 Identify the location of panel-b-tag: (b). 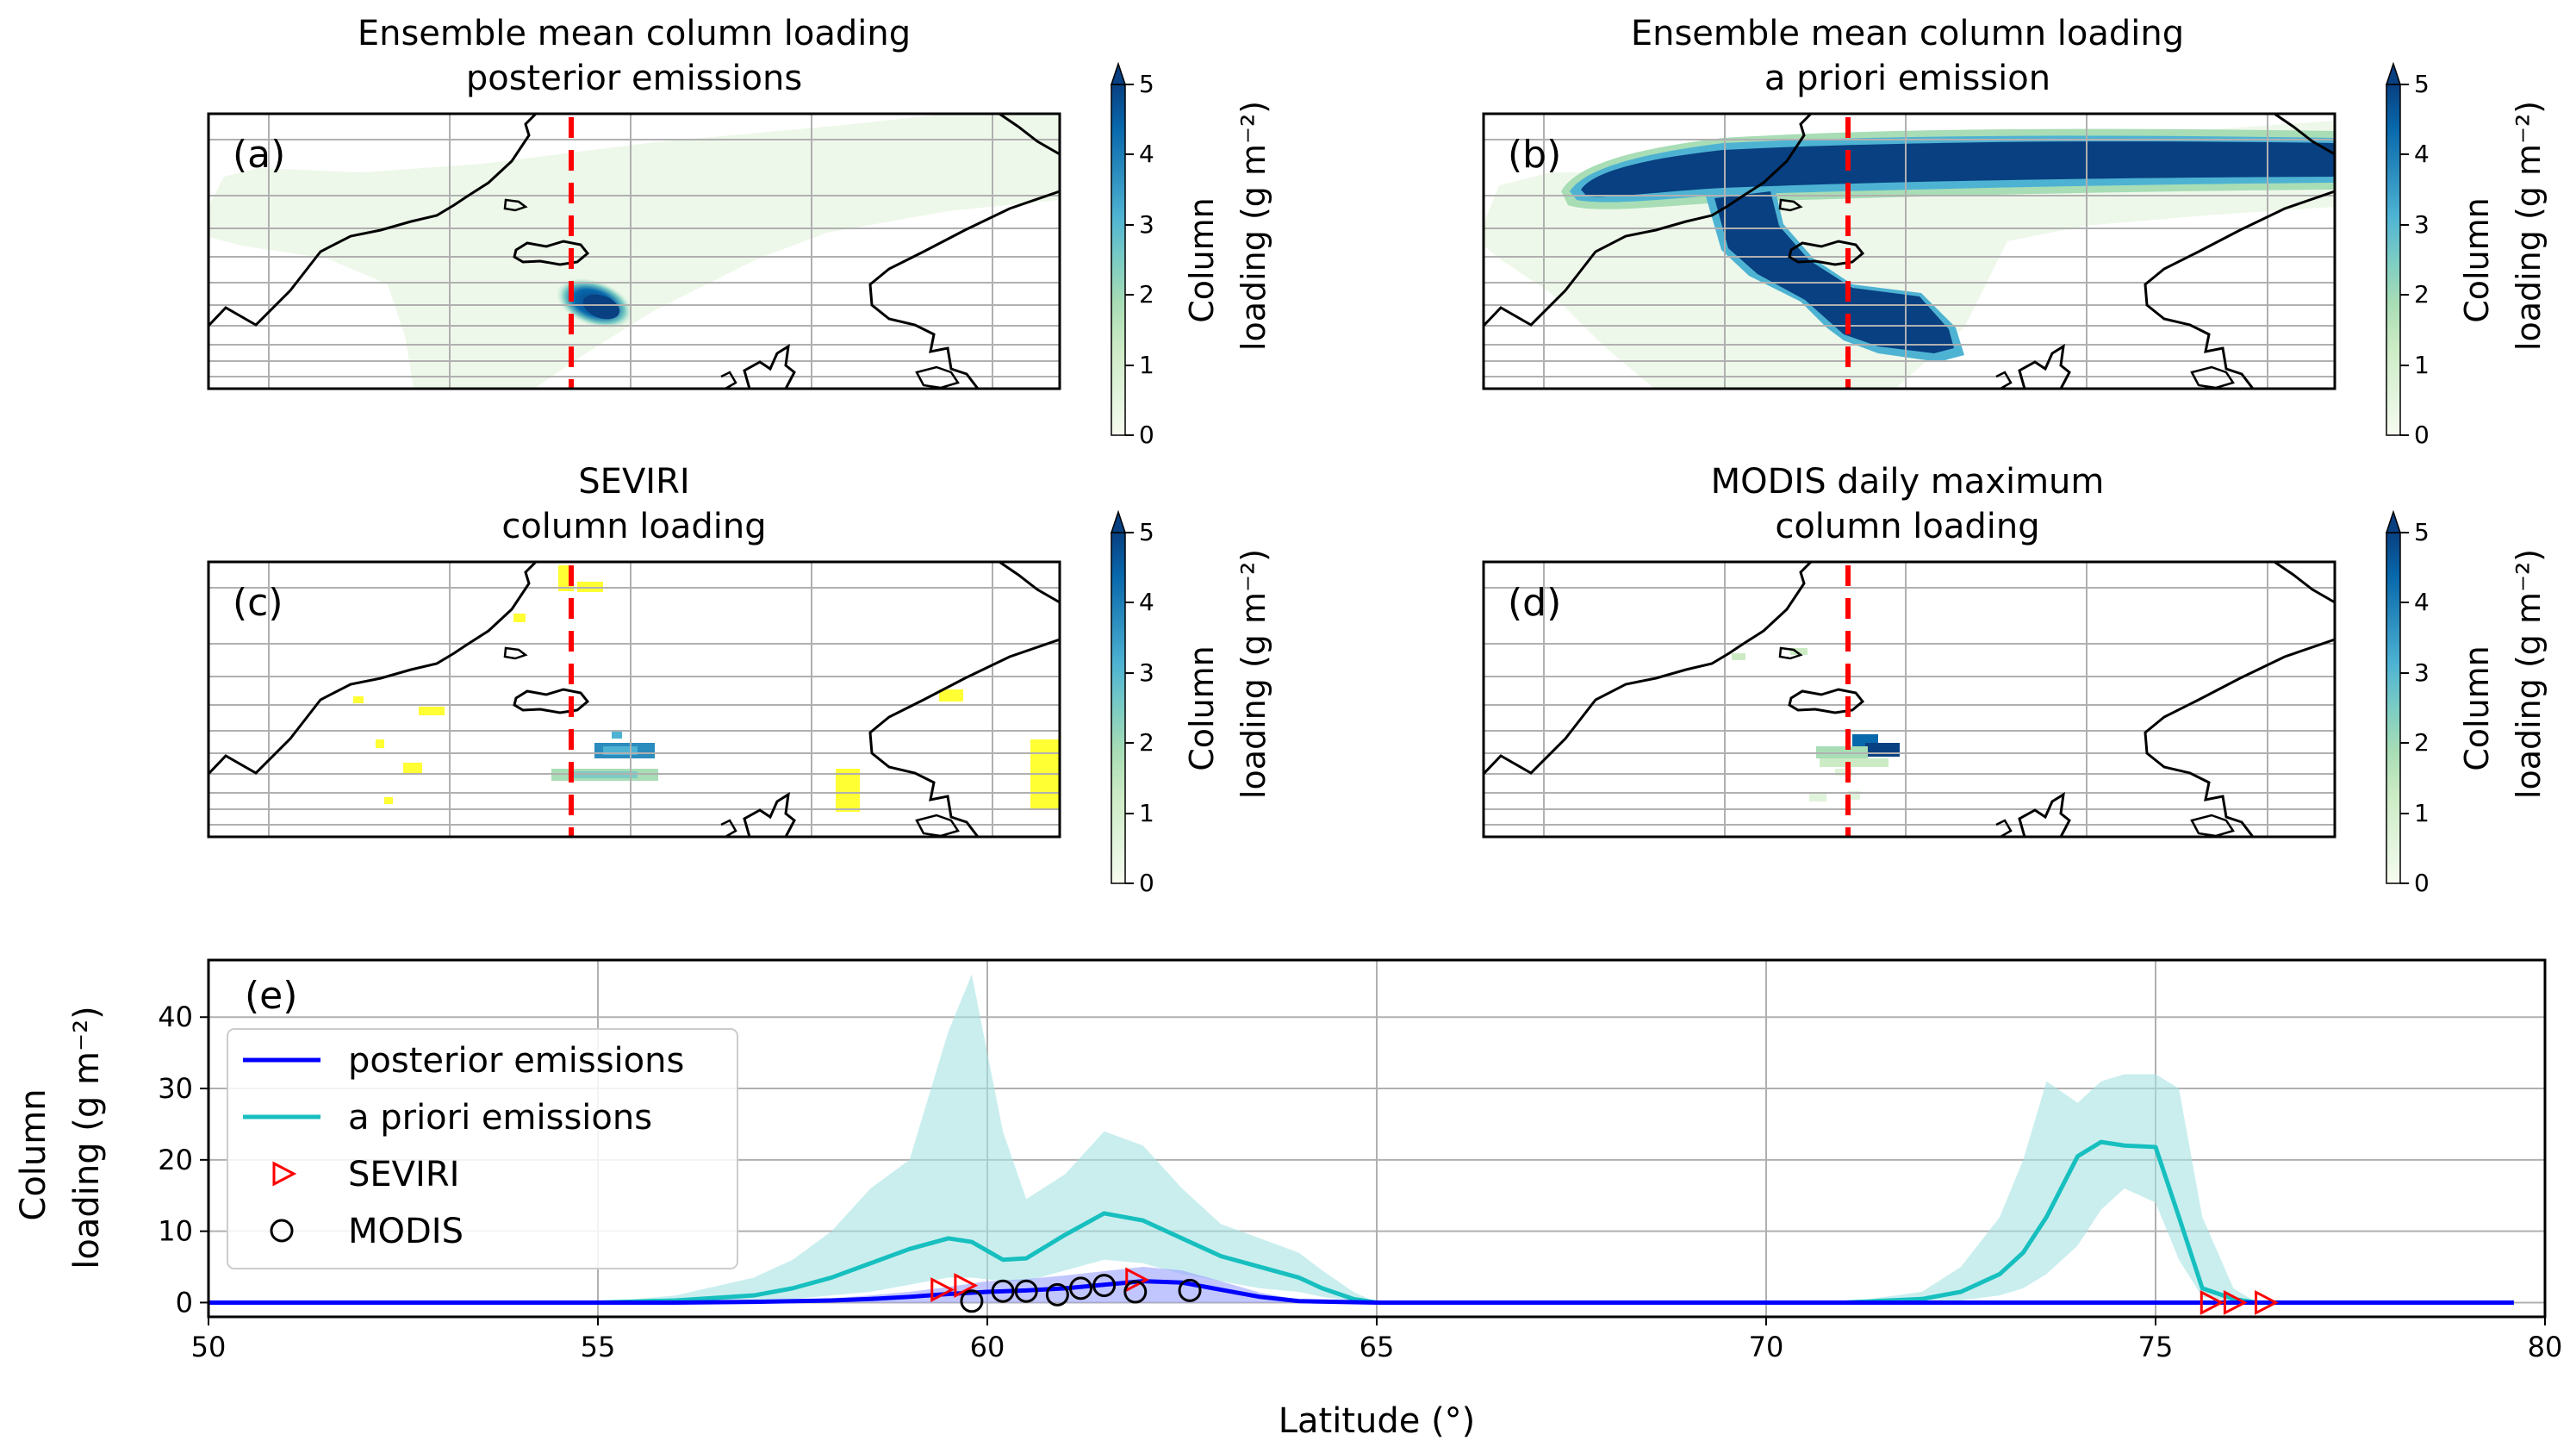
(1535, 155).